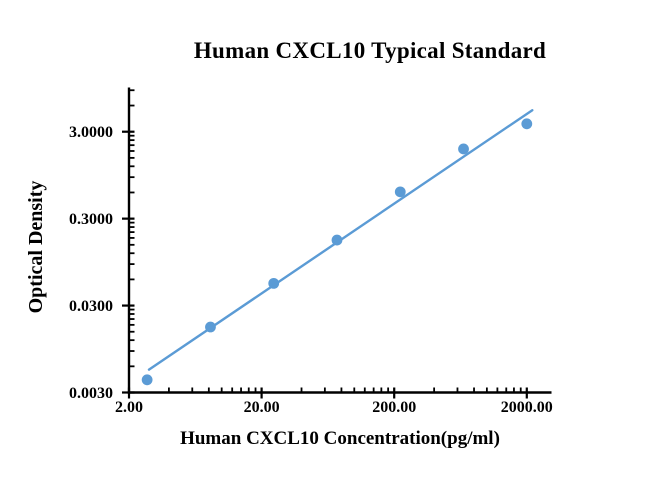  I want to click on x-tick-label: 200.00, so click(394, 407).